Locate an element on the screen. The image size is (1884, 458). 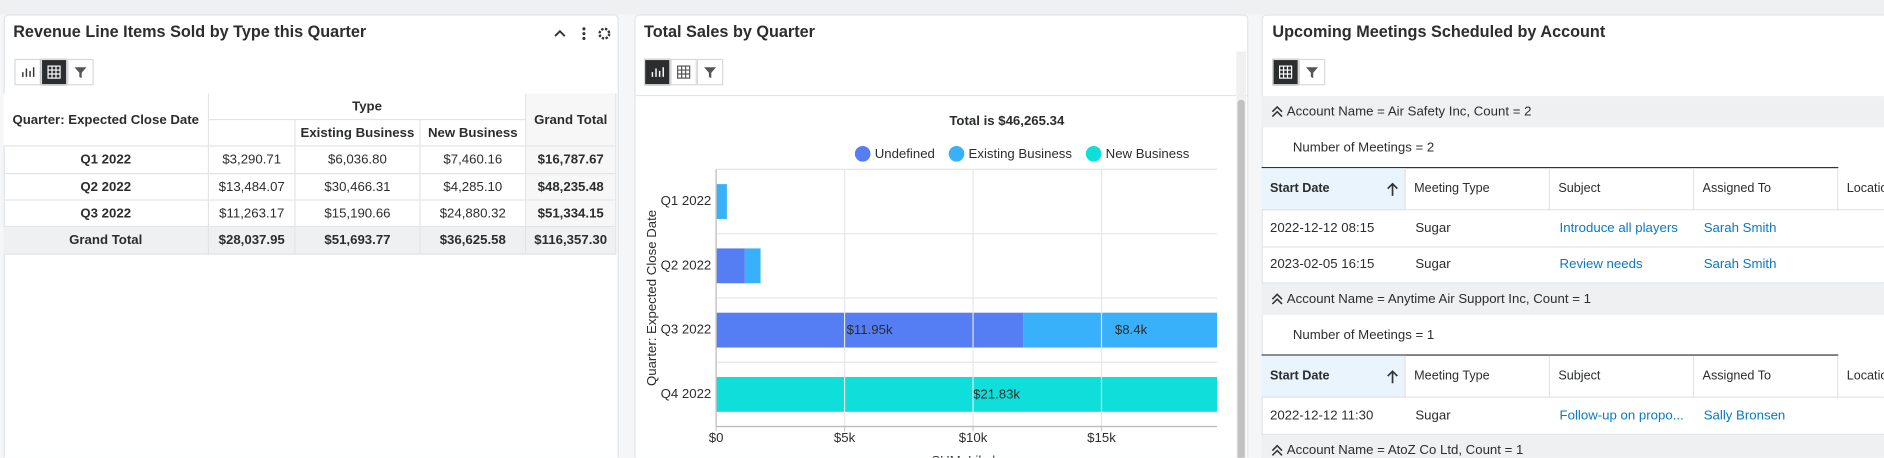
row-label: Q2 2022 is located at coordinates (106, 187).